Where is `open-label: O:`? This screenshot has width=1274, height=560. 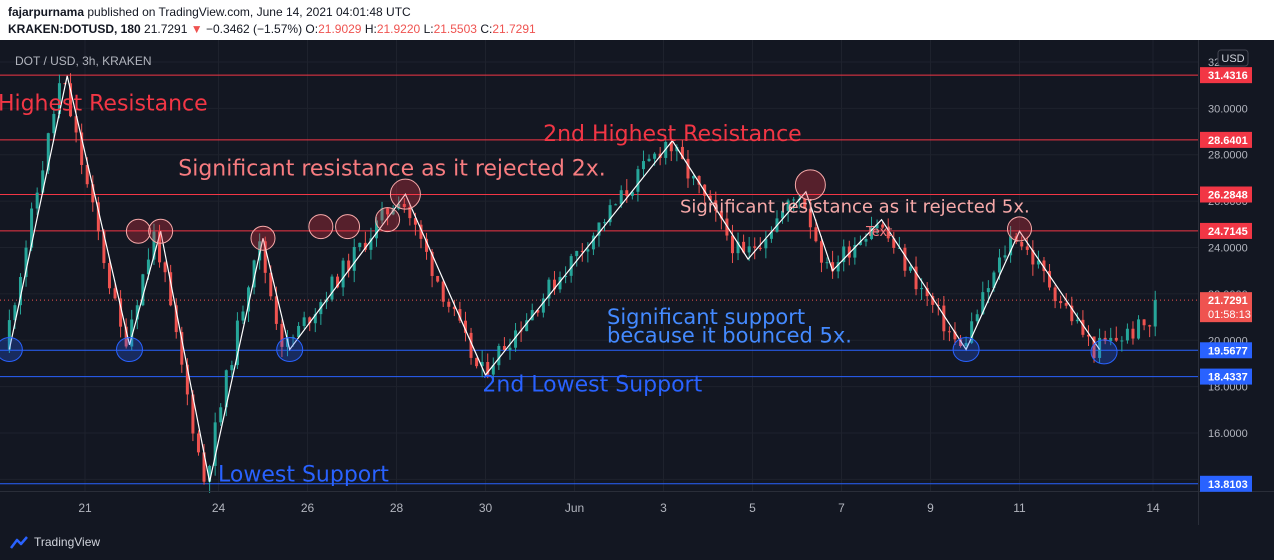
open-label: O: is located at coordinates (312, 29).